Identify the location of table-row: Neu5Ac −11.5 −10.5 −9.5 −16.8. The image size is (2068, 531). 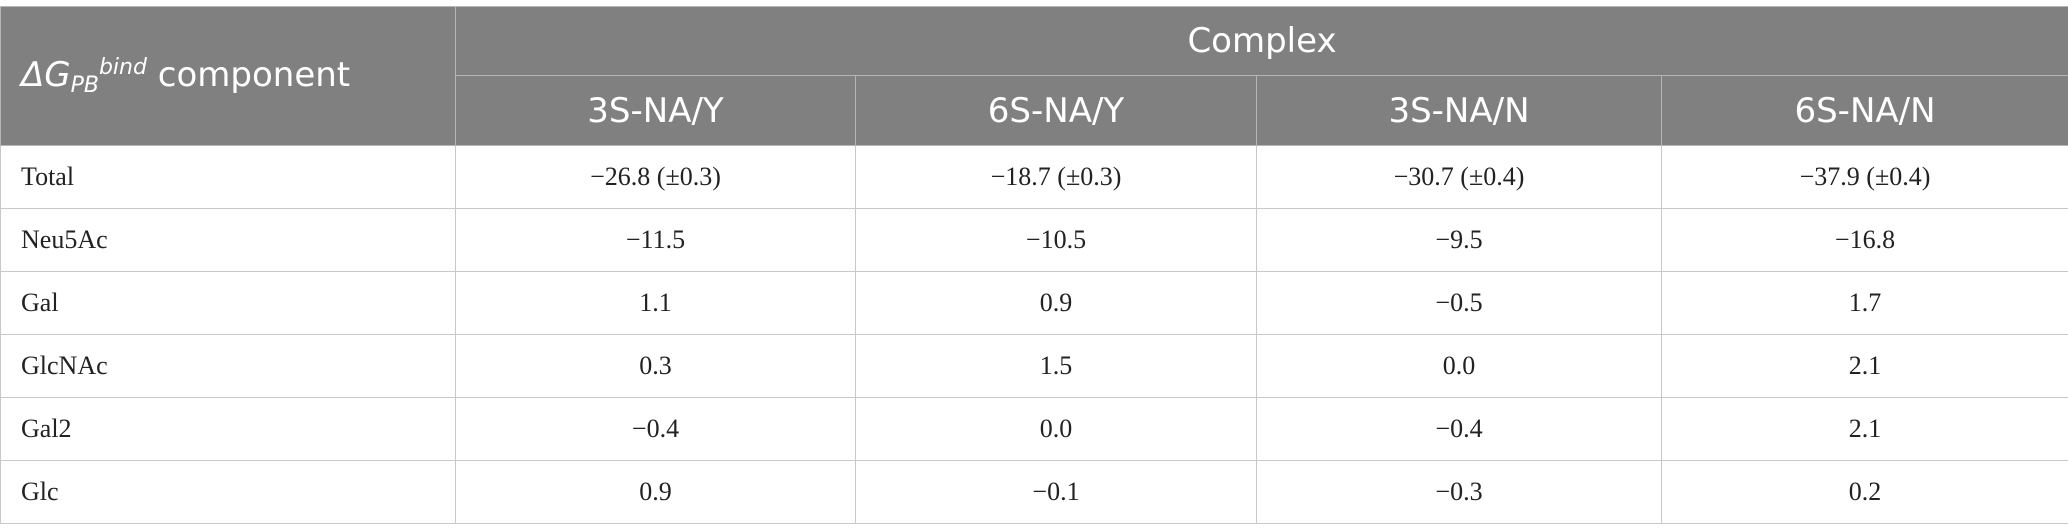
(1034, 240).